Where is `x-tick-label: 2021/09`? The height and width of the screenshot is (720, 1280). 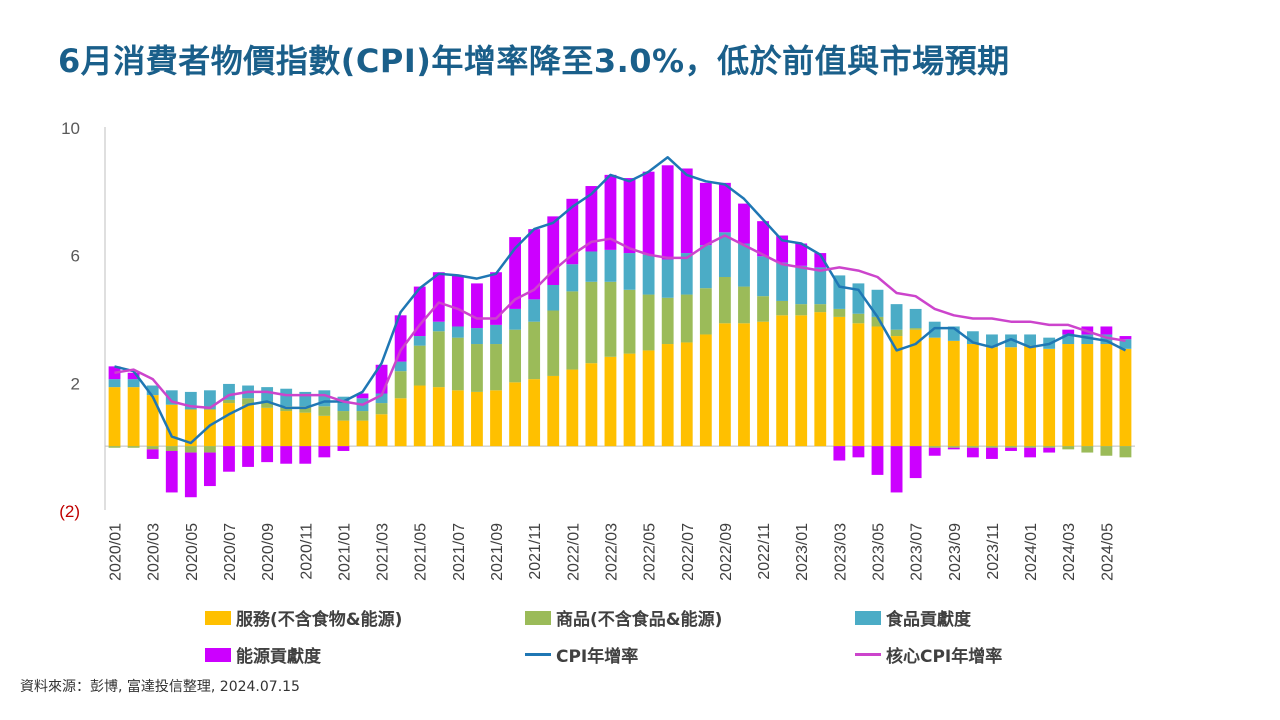 x-tick-label: 2021/09 is located at coordinates (497, 552).